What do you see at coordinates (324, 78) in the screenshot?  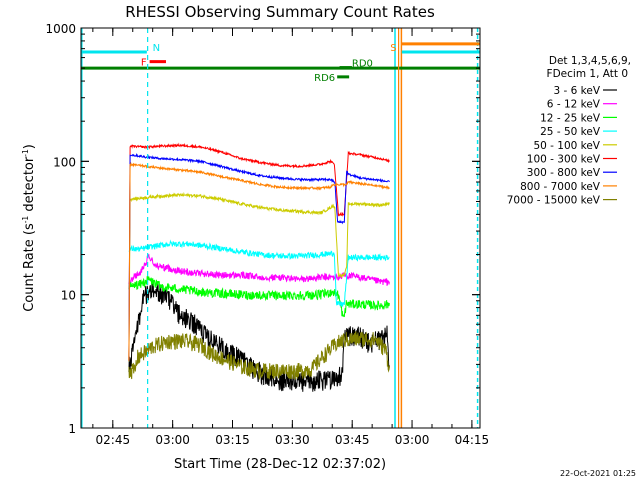 I see `flag-label-rd6: RD6` at bounding box center [324, 78].